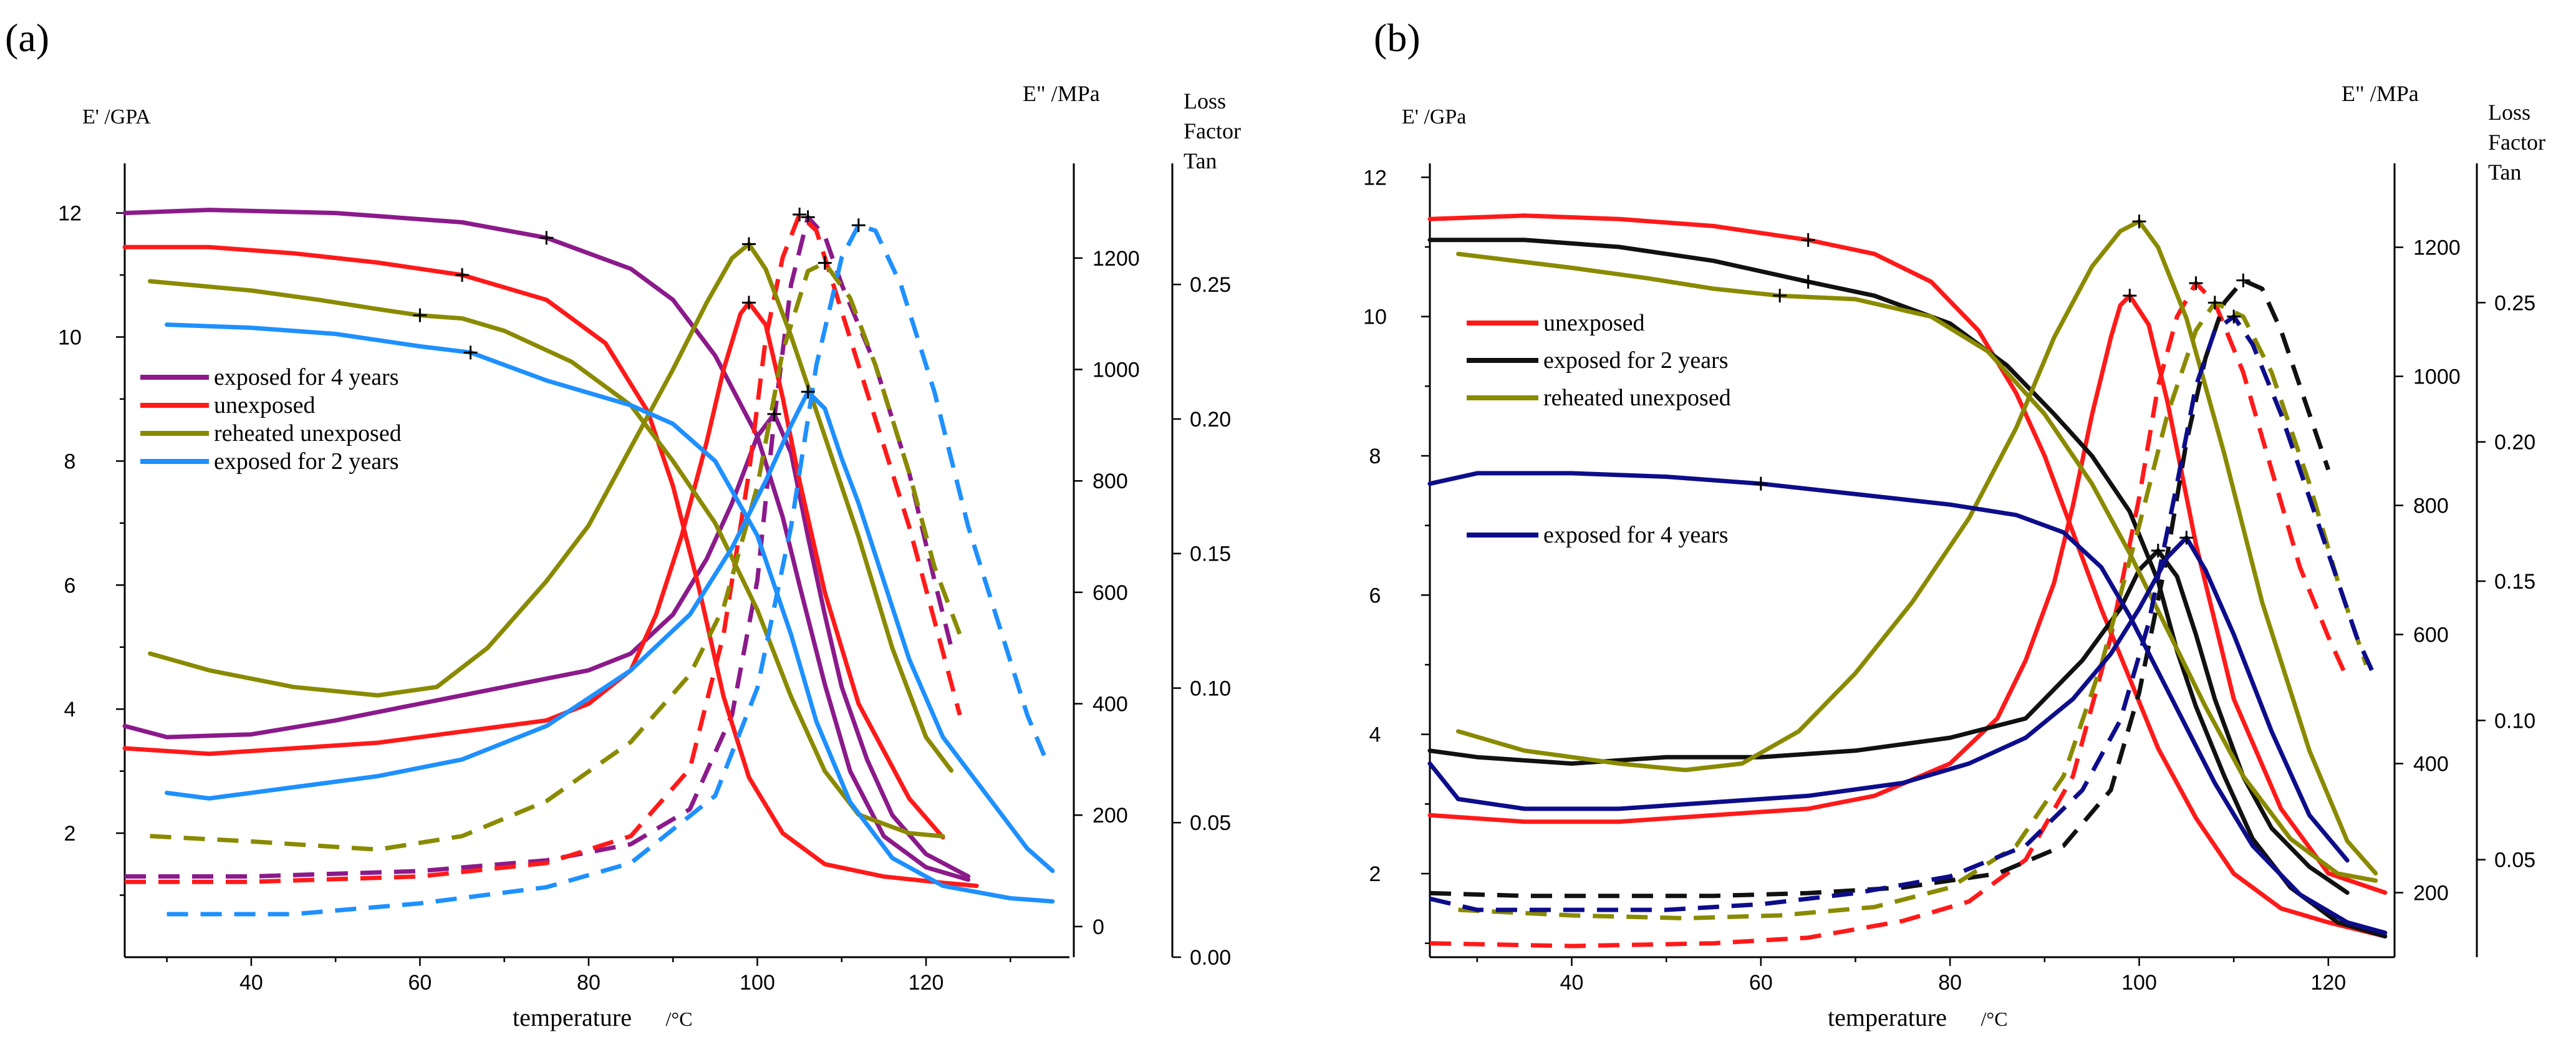 The height and width of the screenshot is (1037, 2576). I want to click on right-y-tick-label: 0.25, so click(2514, 303).